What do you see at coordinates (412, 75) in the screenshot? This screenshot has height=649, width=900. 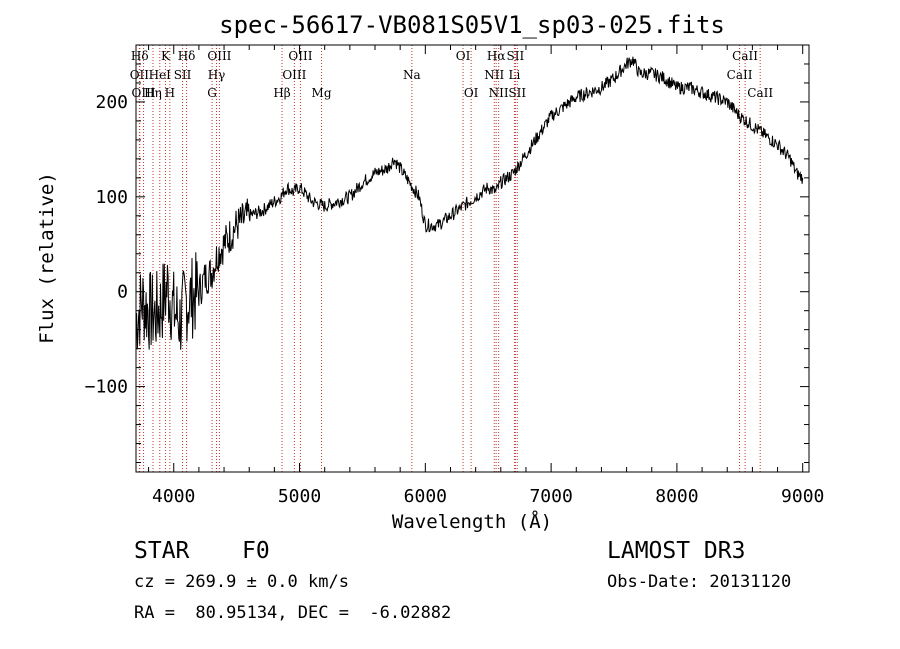 I see `emission-line-label: Na` at bounding box center [412, 75].